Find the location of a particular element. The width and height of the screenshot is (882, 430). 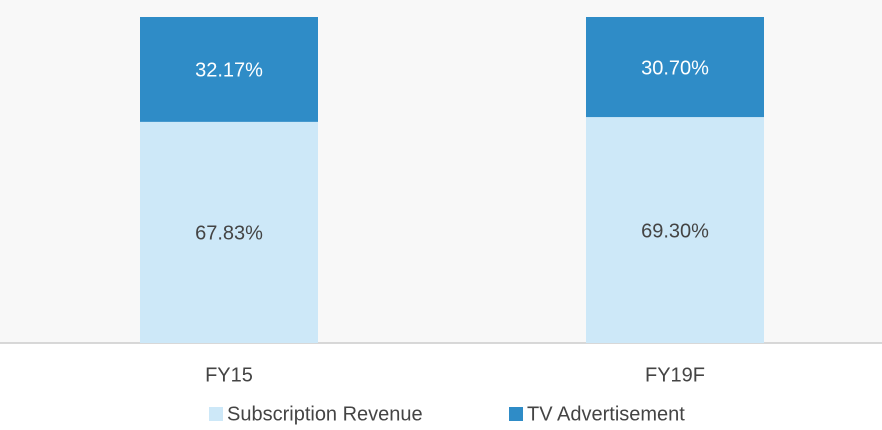

data-label: 69.30% is located at coordinates (675, 231).